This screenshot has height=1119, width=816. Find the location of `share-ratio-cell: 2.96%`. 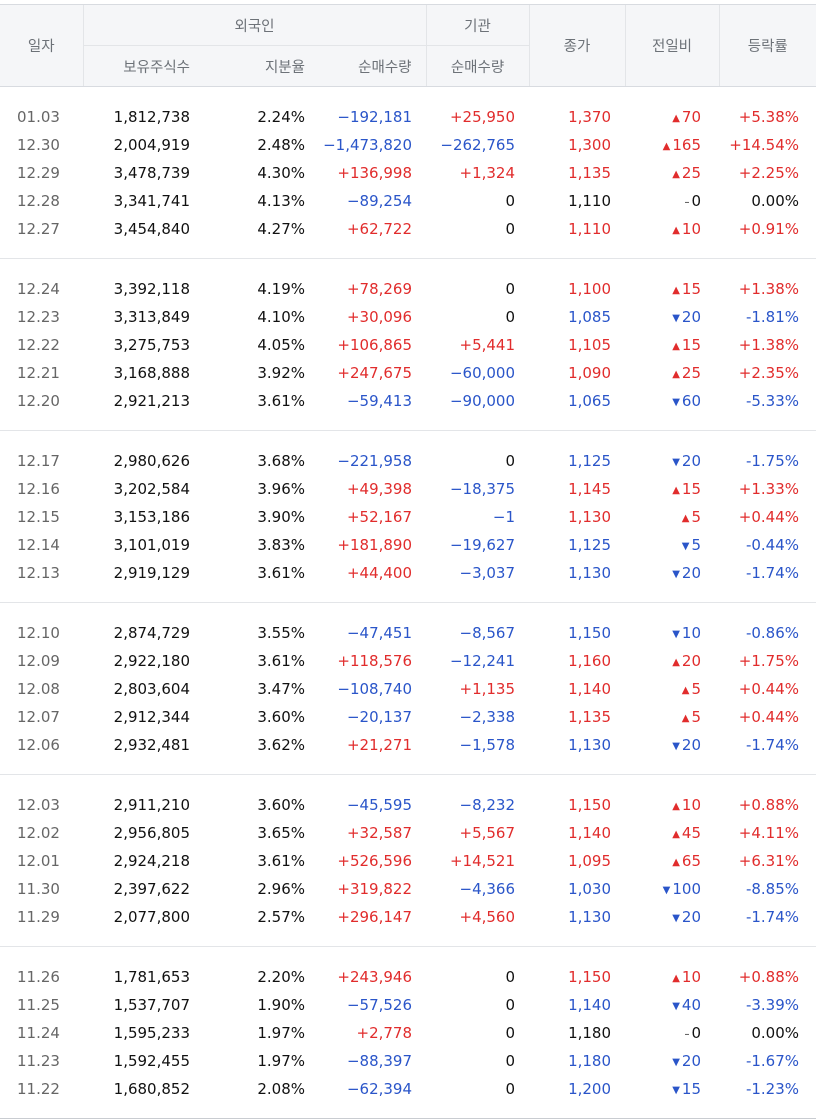

share-ratio-cell: 2.96% is located at coordinates (281, 889).